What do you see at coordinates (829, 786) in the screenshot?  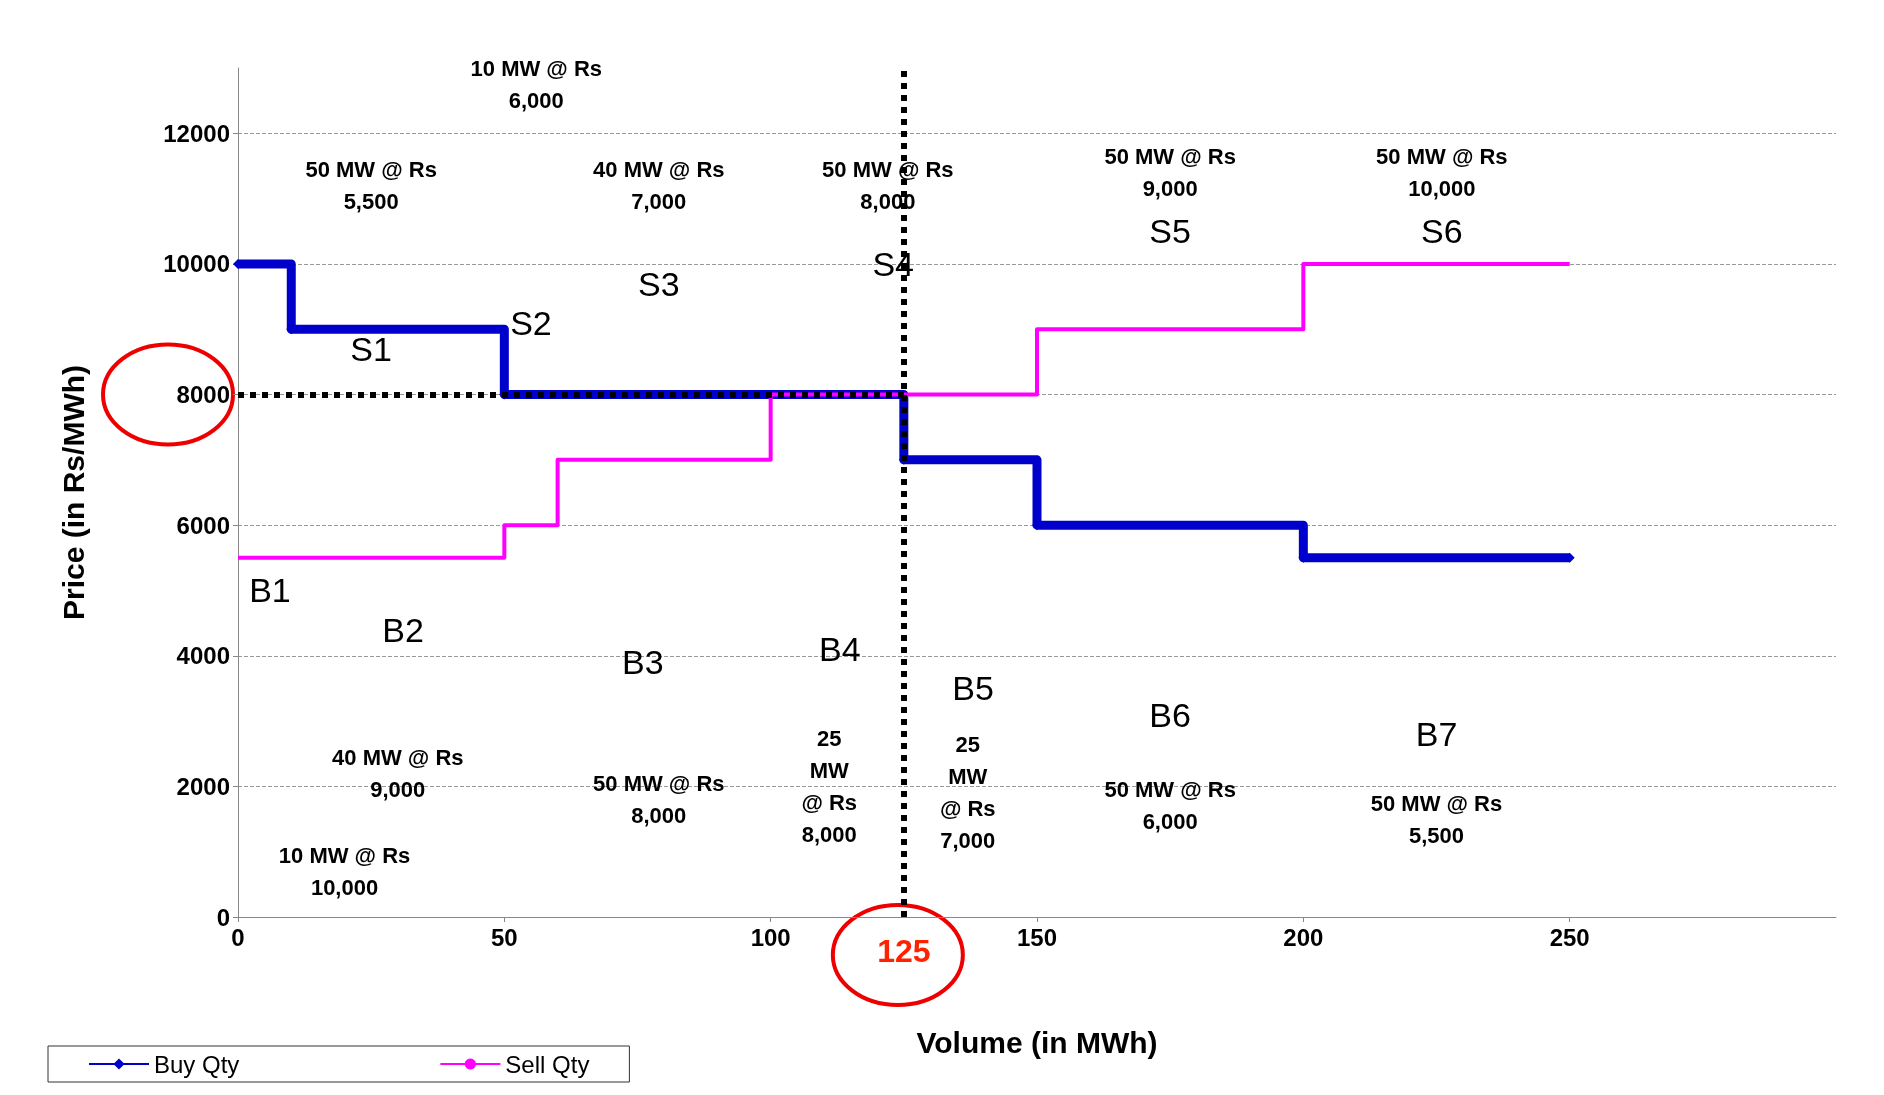 I see `annotation: 25 MW @ Rs 8,000` at bounding box center [829, 786].